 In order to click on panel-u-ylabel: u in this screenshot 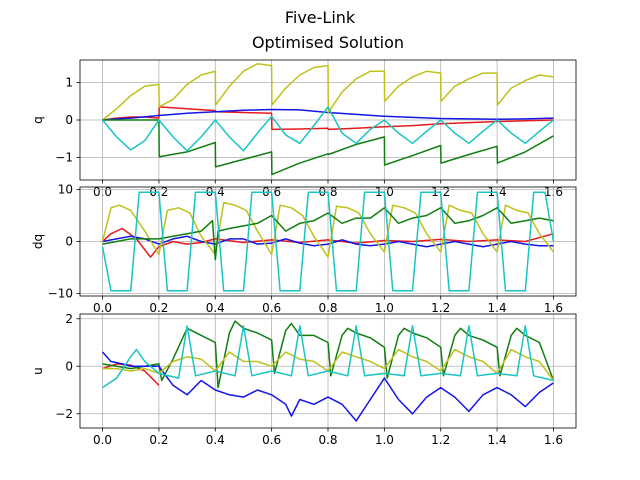, I will do `click(38, 371)`.